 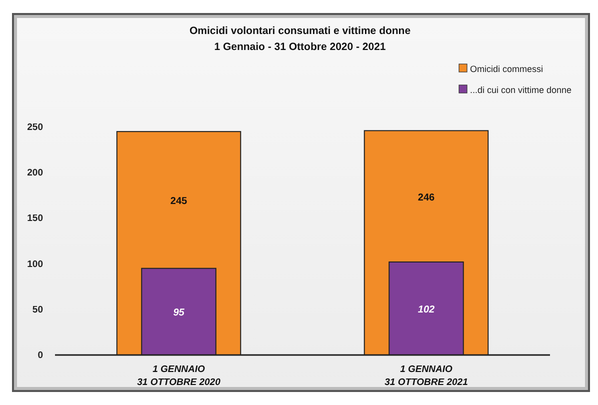 What do you see at coordinates (35, 264) in the screenshot?
I see `y-tick-label: 100` at bounding box center [35, 264].